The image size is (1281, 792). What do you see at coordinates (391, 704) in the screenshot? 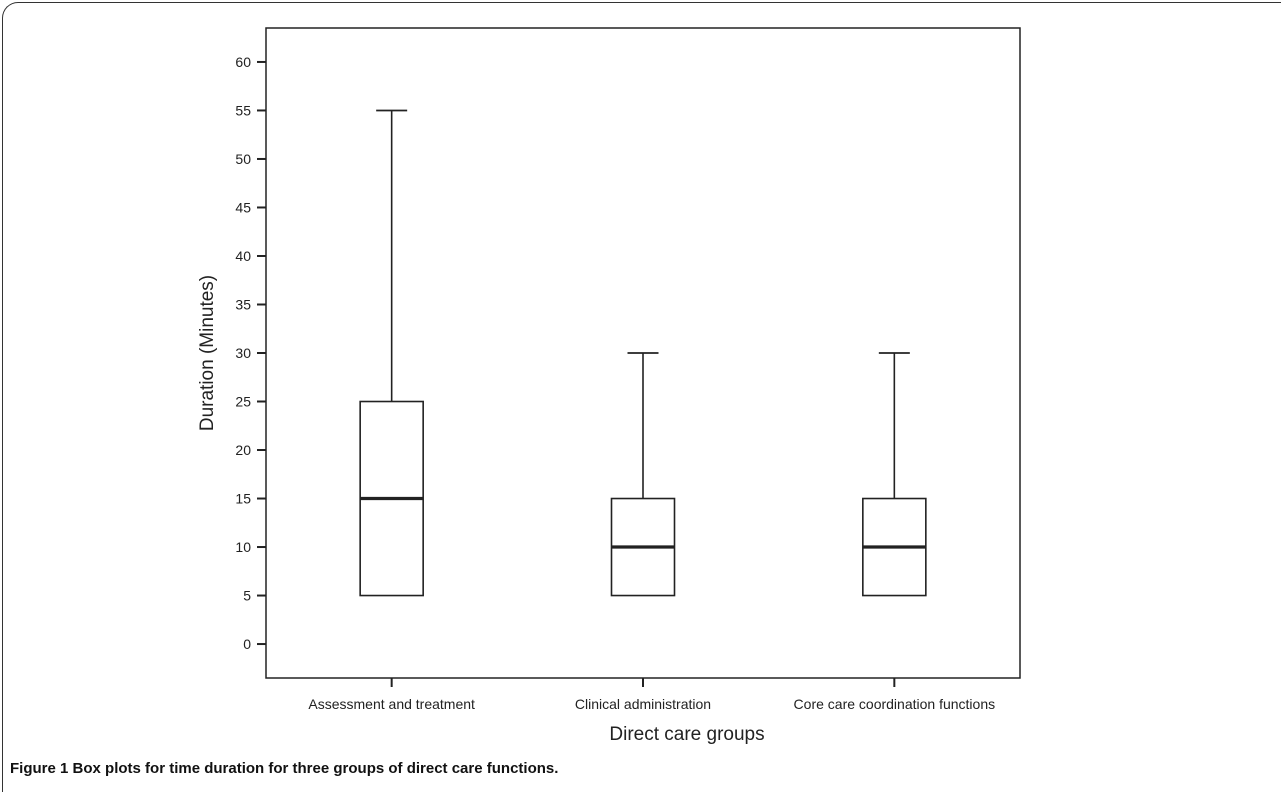
I see `x-tick-label-1: Assessment and treatment` at bounding box center [391, 704].